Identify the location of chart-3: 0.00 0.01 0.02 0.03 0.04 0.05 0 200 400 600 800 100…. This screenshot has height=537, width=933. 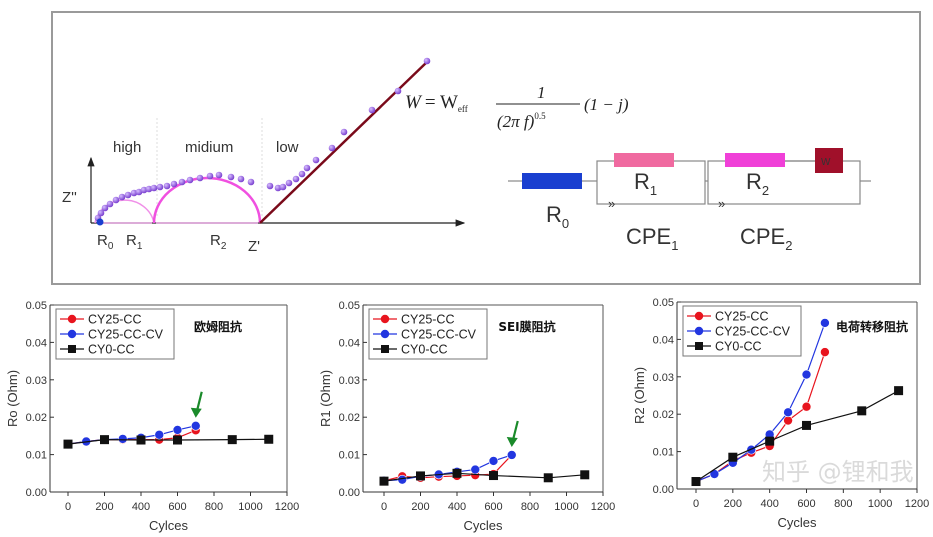
(780, 413).